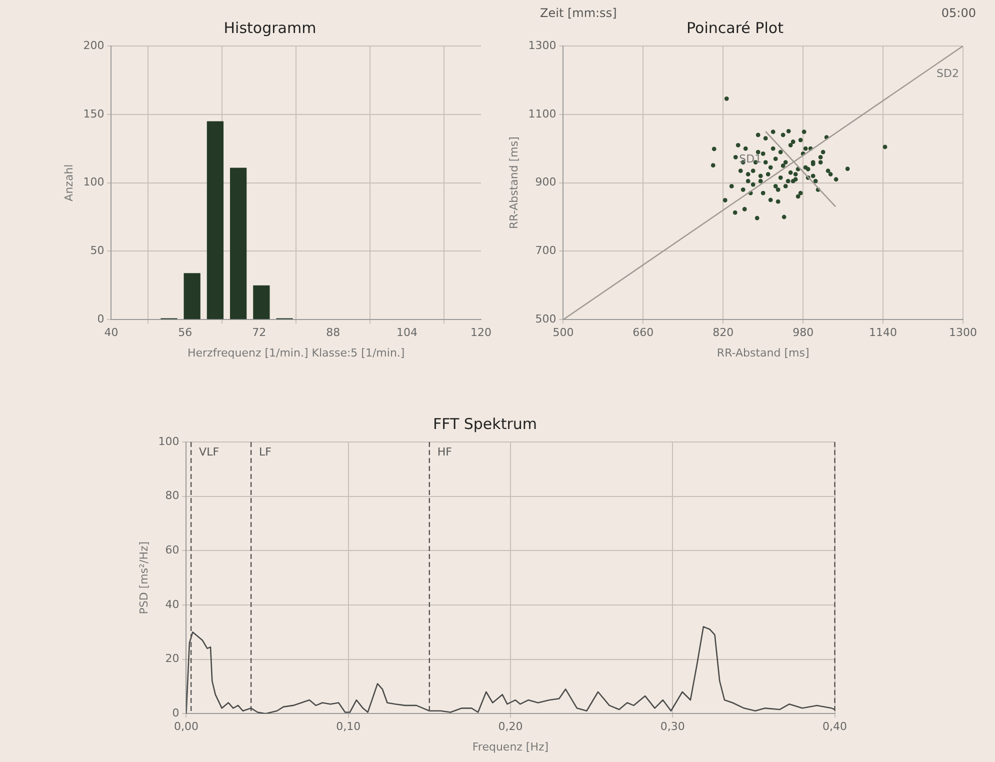 The height and width of the screenshot is (762, 995). I want to click on ref-line-label: VLF, so click(209, 451).